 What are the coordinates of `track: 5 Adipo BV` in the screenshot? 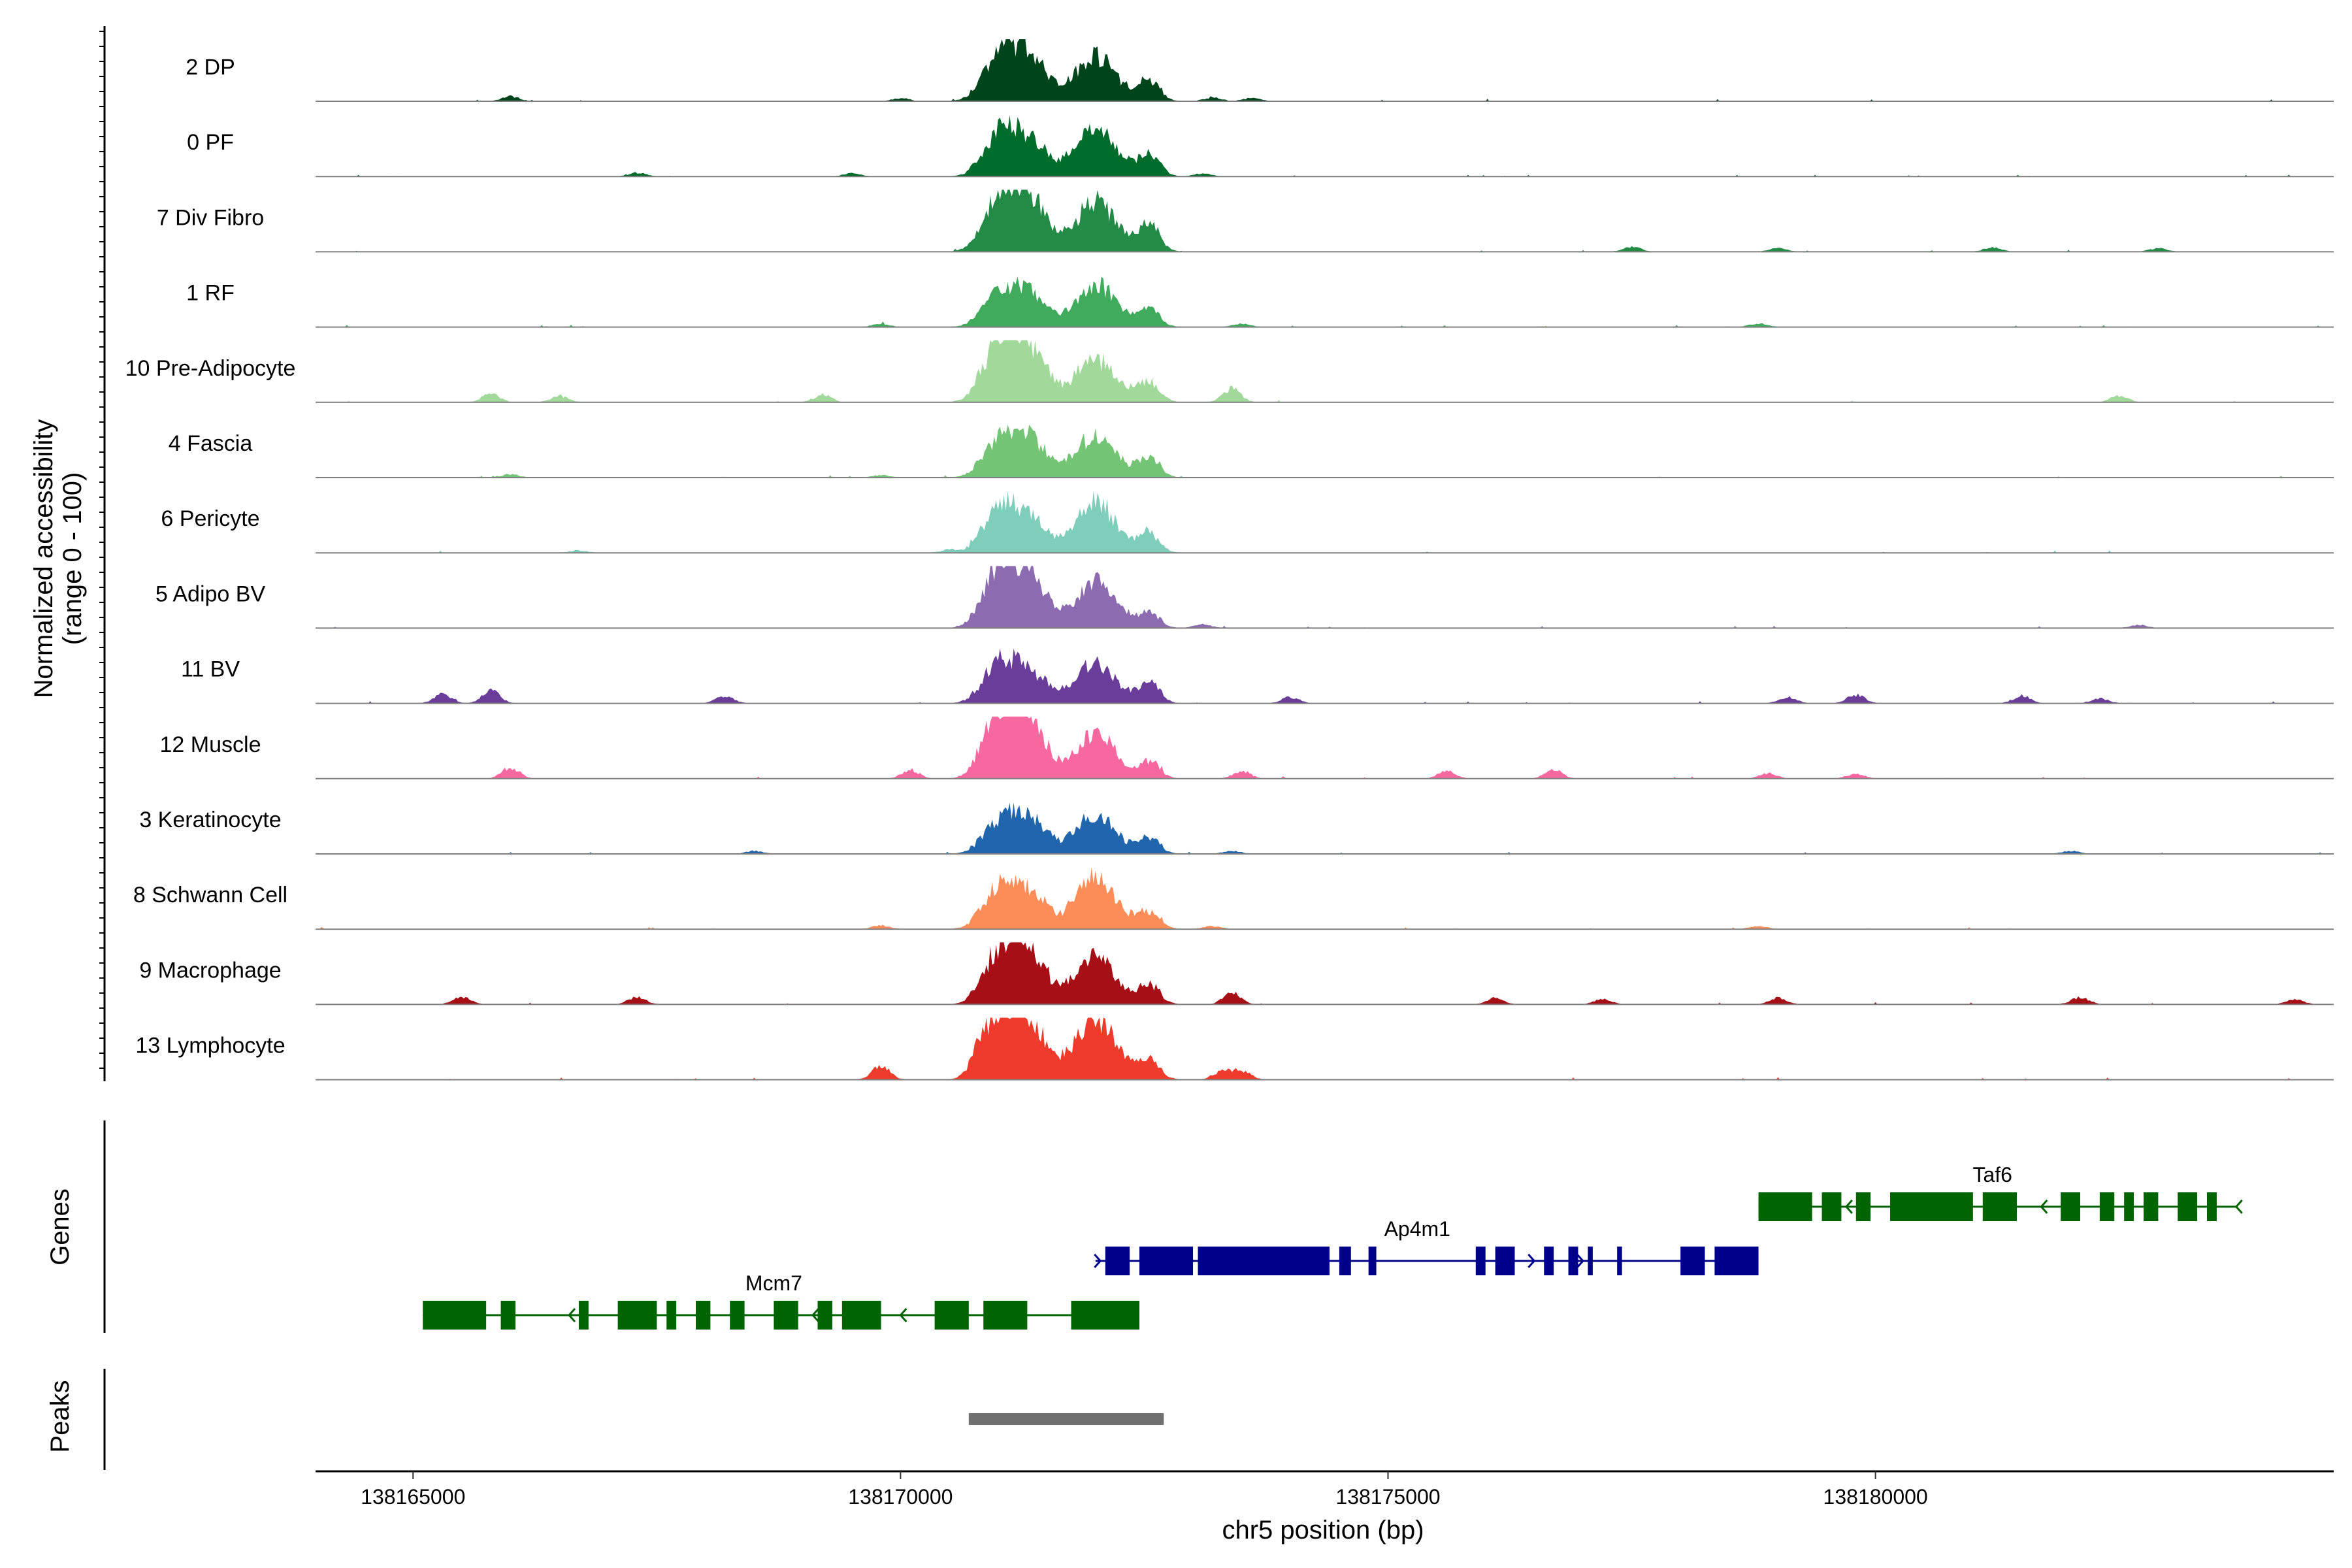 It's located at (1244, 597).